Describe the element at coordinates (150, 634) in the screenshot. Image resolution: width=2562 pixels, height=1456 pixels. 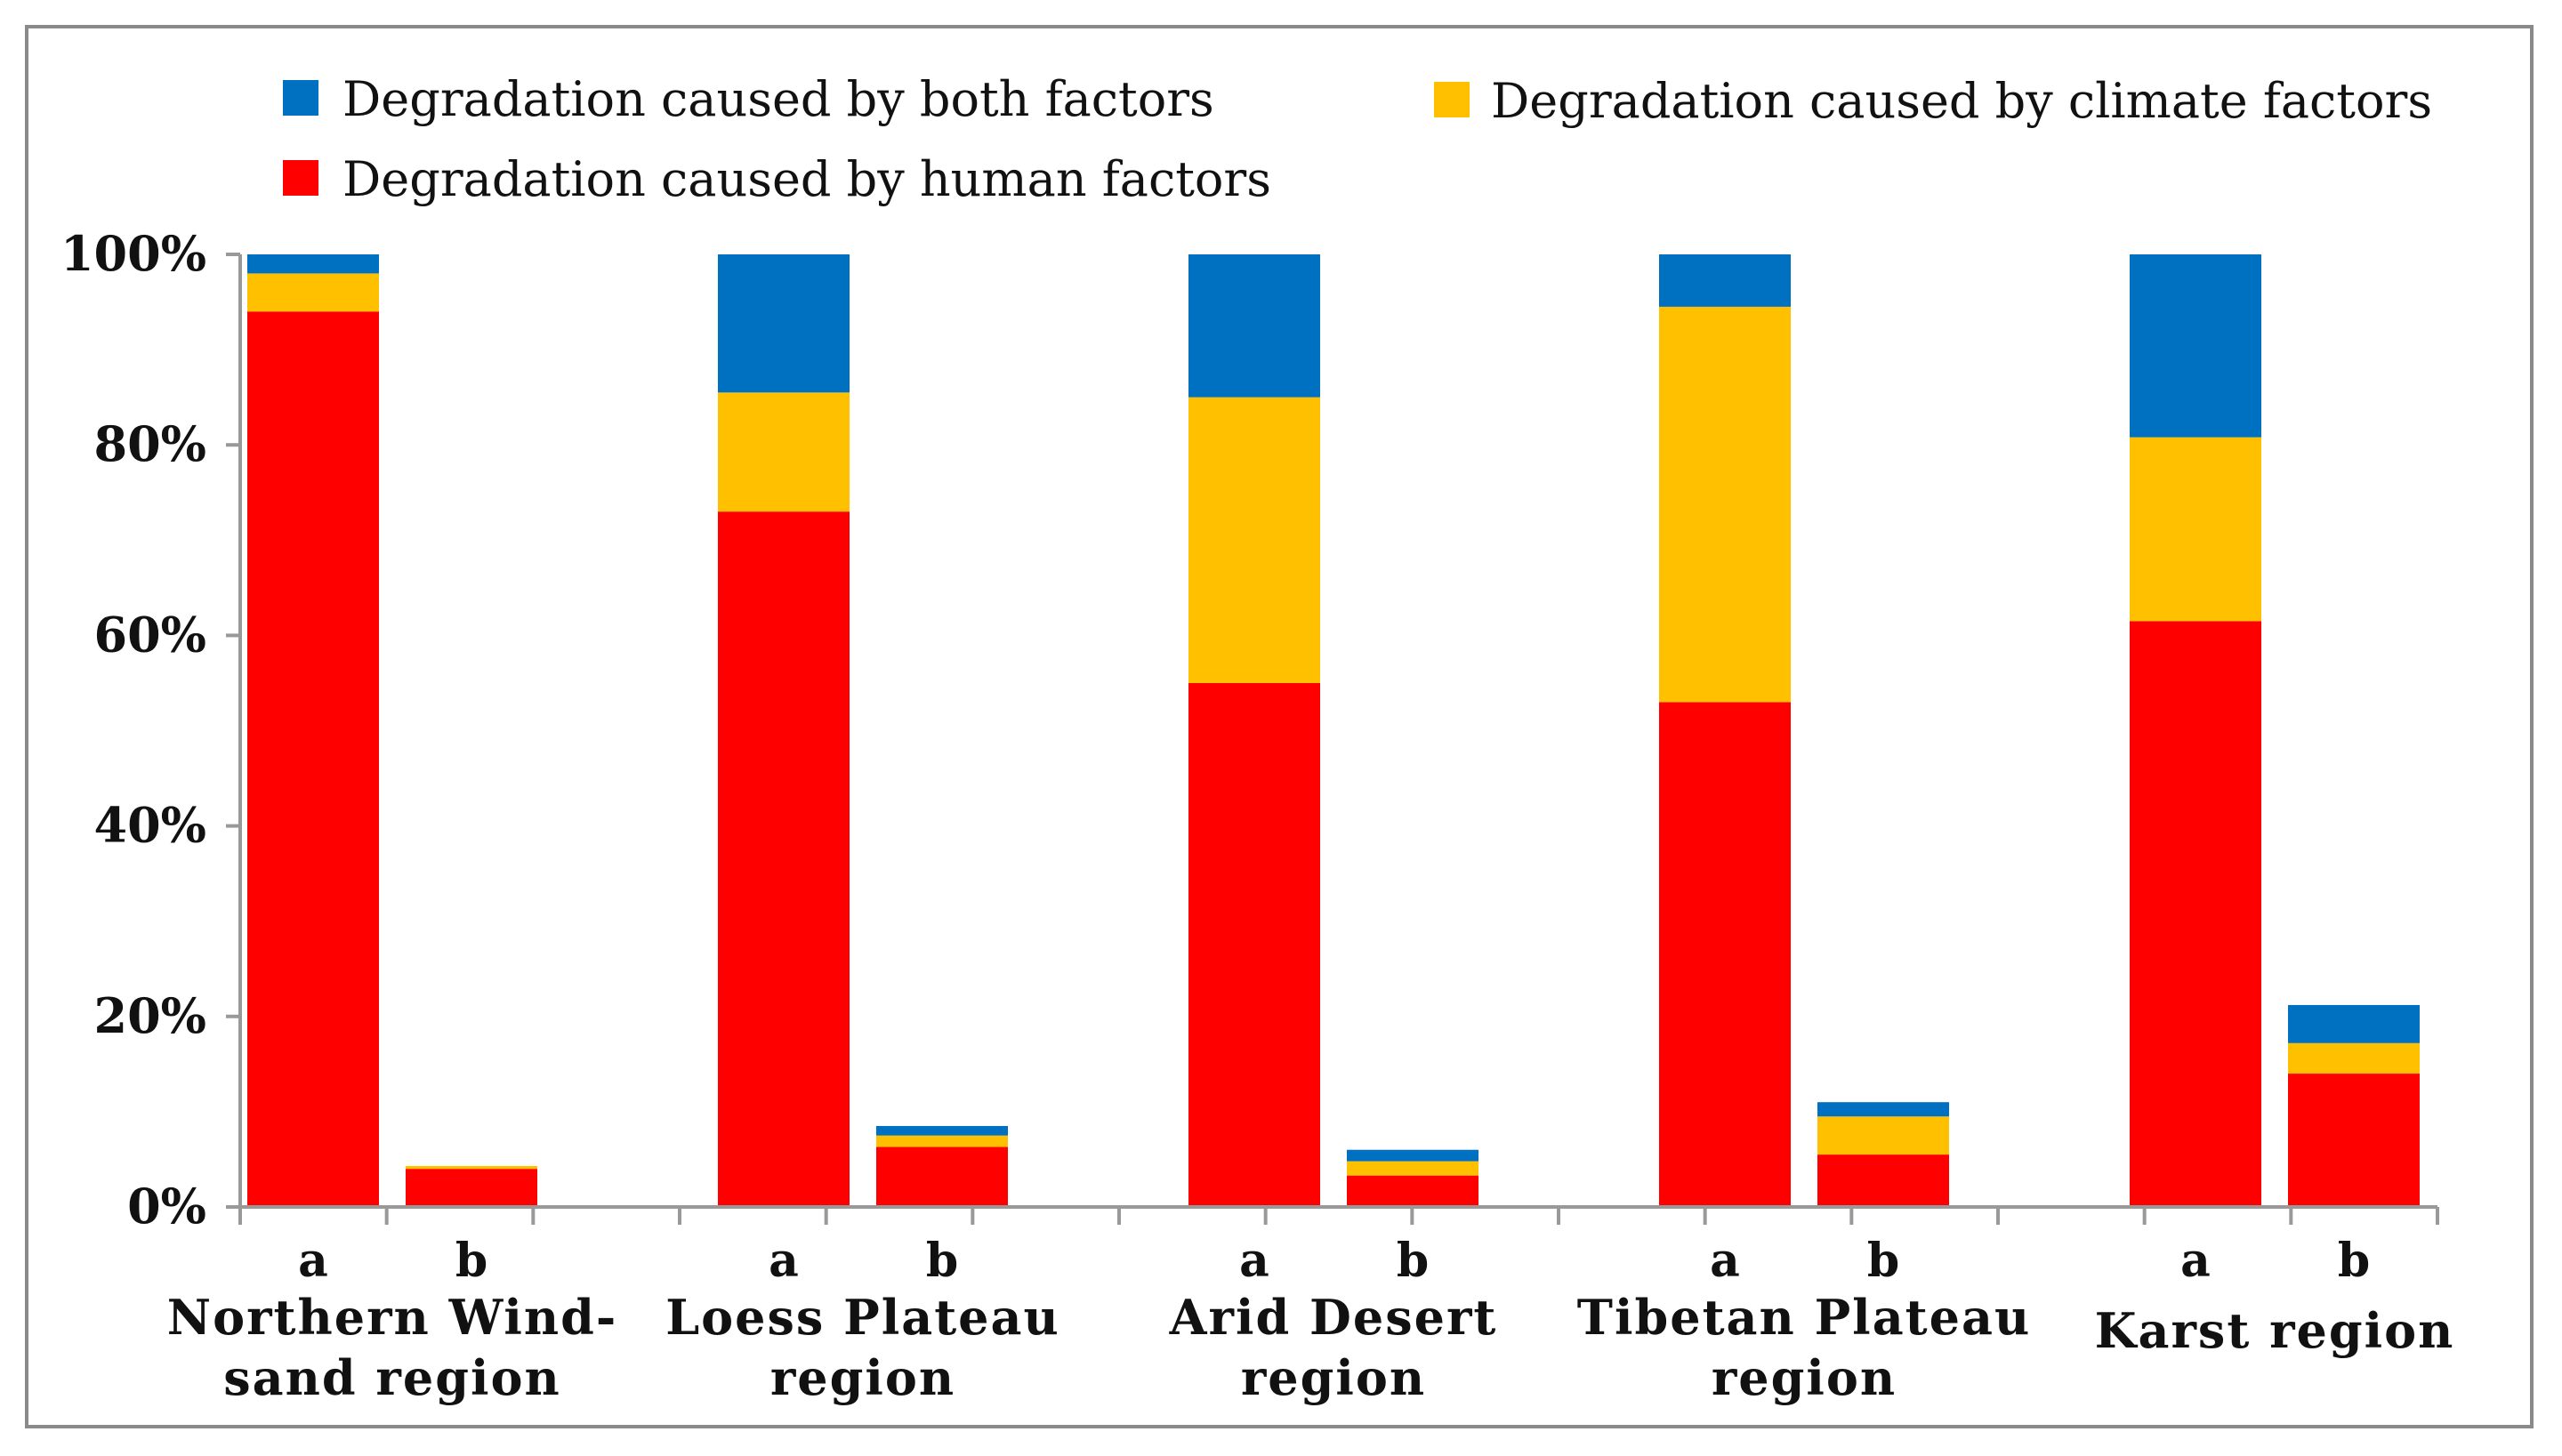
I see `y-tick-label: 60%` at that location.